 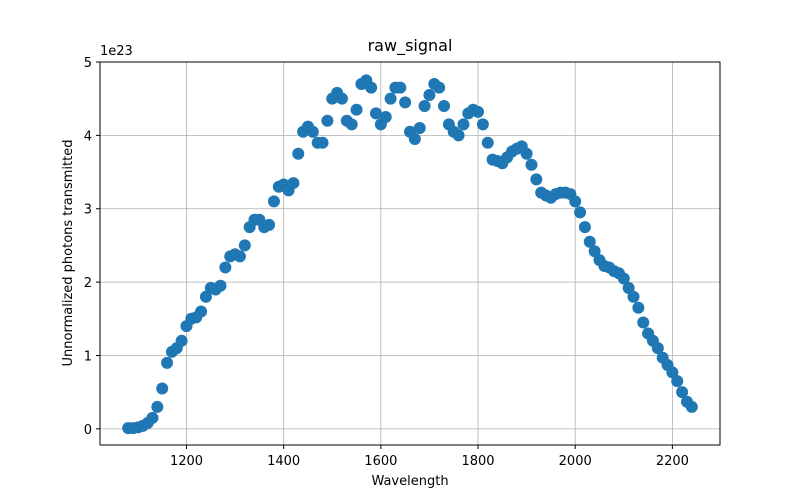 What do you see at coordinates (88, 136) in the screenshot?
I see `y-tick-label: 4` at bounding box center [88, 136].